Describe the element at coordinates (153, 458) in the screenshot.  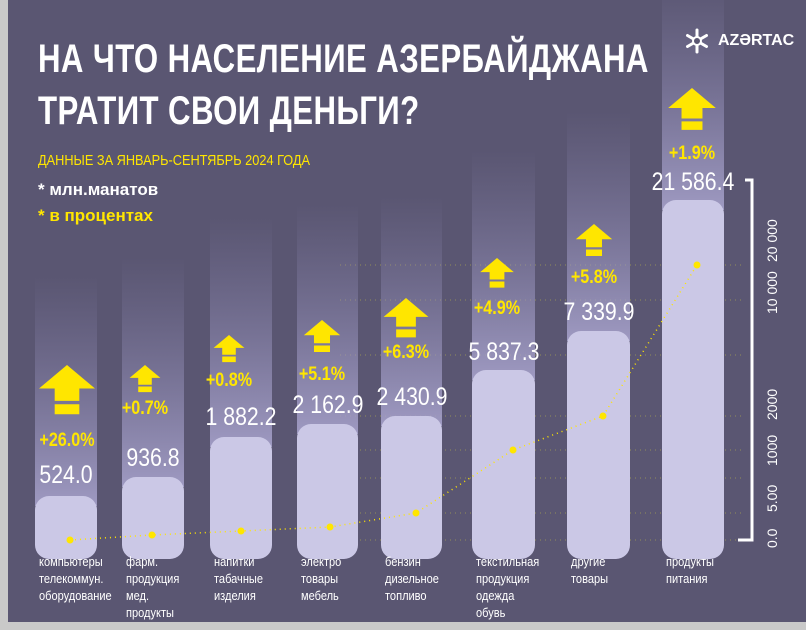
I see `value-label: 936.8` at that location.